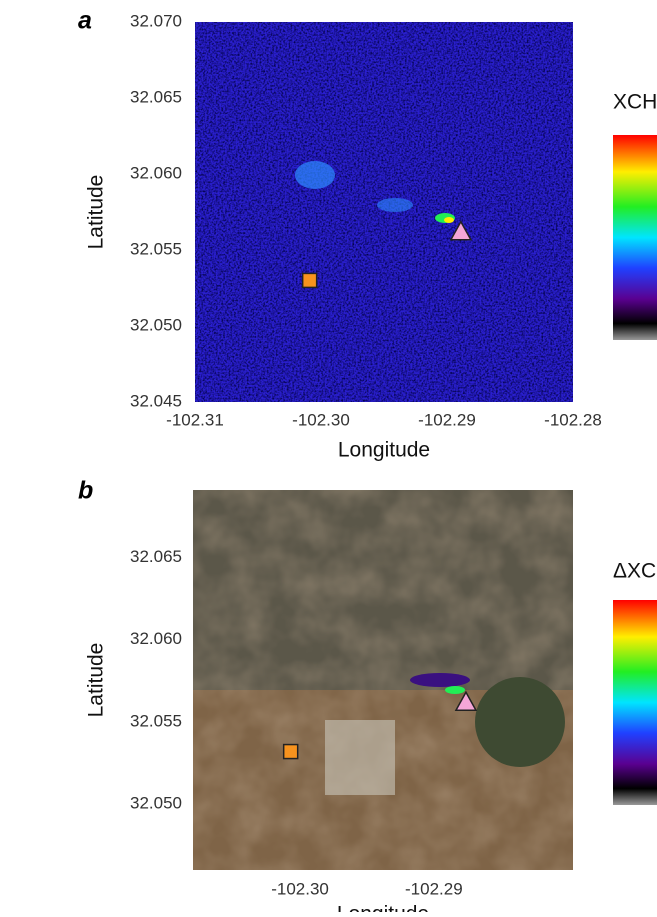 The image size is (657, 917). What do you see at coordinates (573, 419) in the screenshot?
I see `x-tick-label: -102.28` at bounding box center [573, 419].